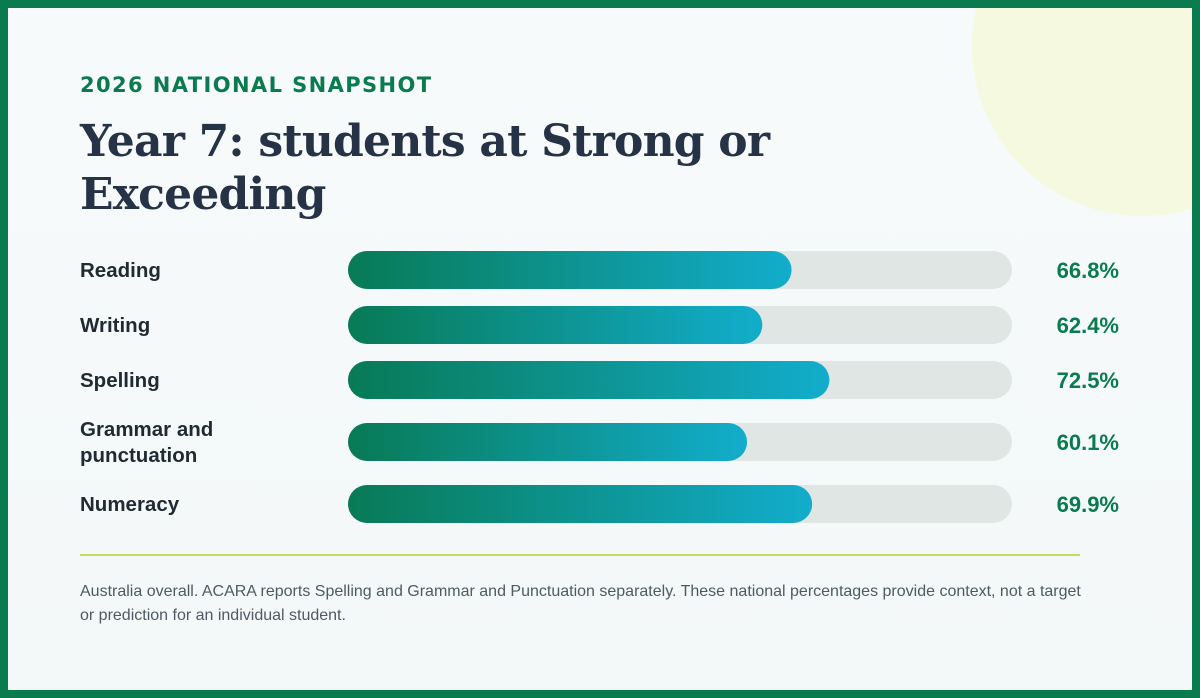 This screenshot has height=698, width=1200. Describe the element at coordinates (425, 168) in the screenshot. I see `chart-title: Year 7: students at Strong or Exceeding` at that location.